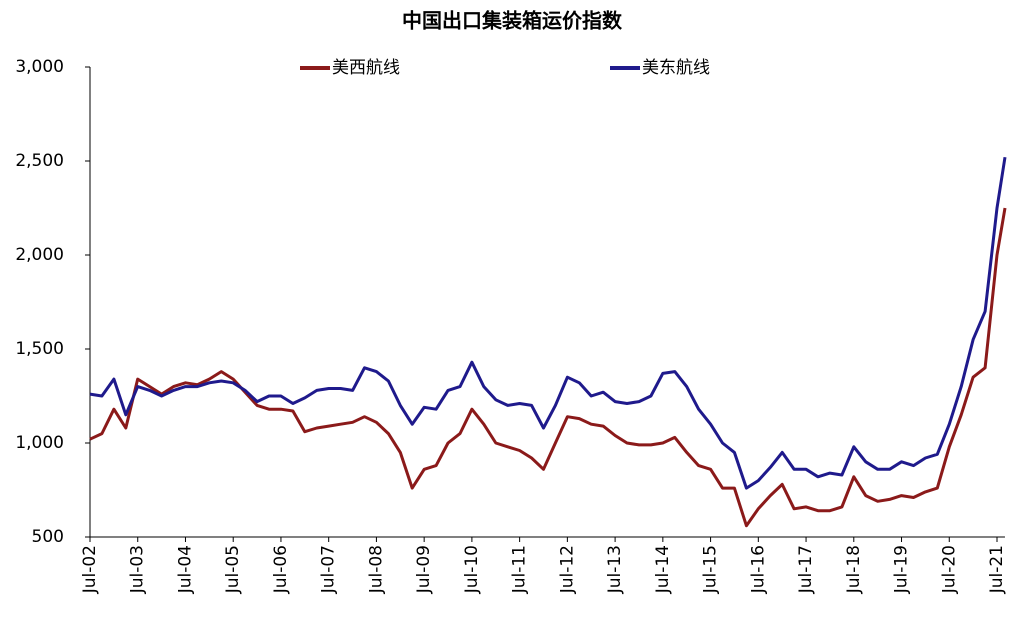  I want to click on x-tick-label: Jul-20, so click(949, 569).